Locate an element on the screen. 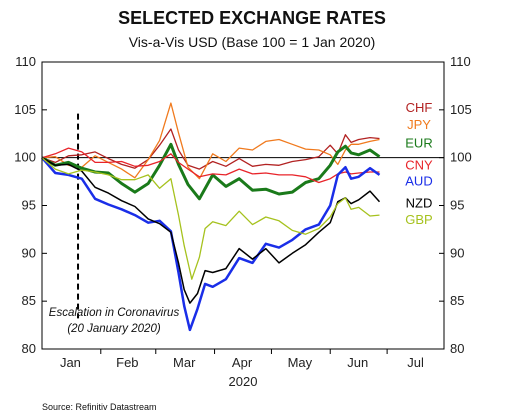 The image size is (514, 419). x-tick-label: Jun is located at coordinates (357, 362).